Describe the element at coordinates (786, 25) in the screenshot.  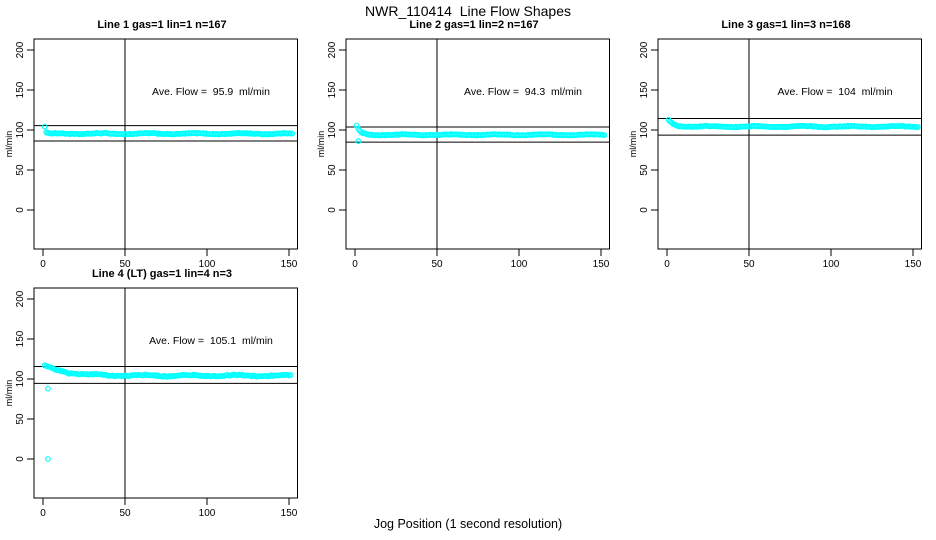
I see `subplot-line-3-title: Line 3 gas=1 lin=3 n=168` at that location.